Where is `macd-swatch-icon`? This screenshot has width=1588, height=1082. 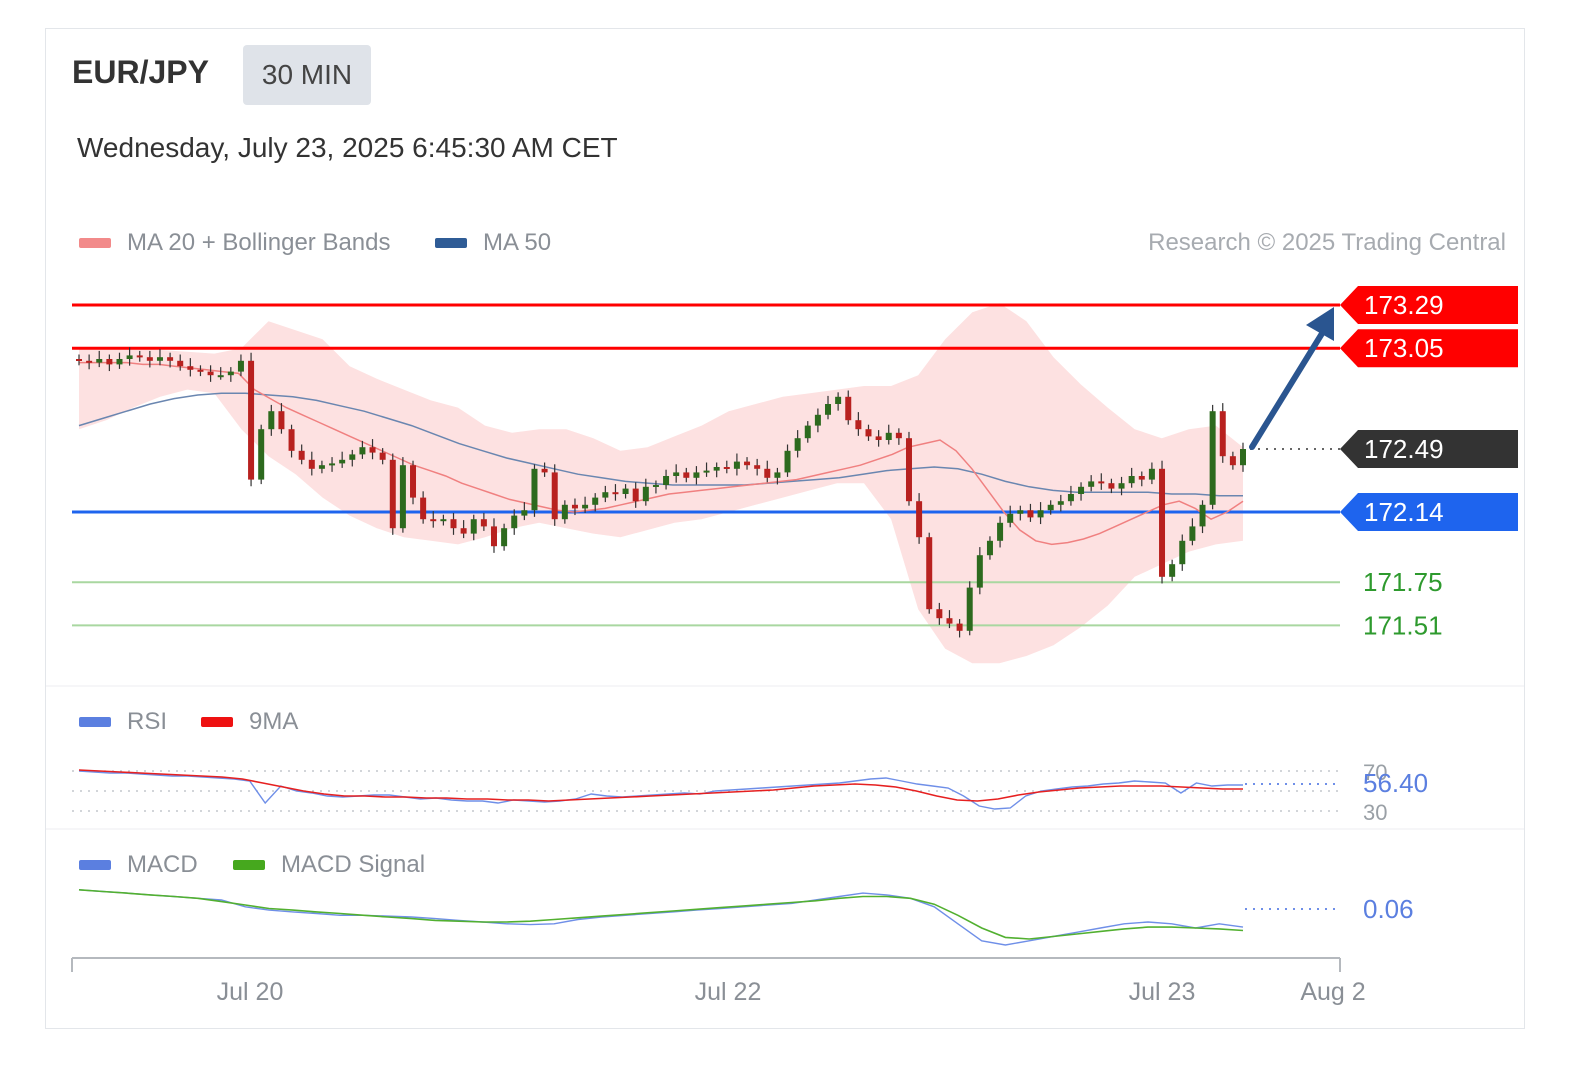 macd-swatch-icon is located at coordinates (95, 865).